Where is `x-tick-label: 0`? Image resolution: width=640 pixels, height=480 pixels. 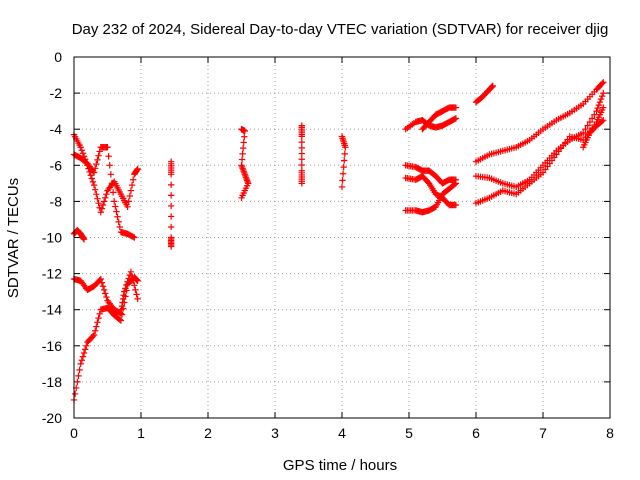 x-tick-label: 0 is located at coordinates (74, 433).